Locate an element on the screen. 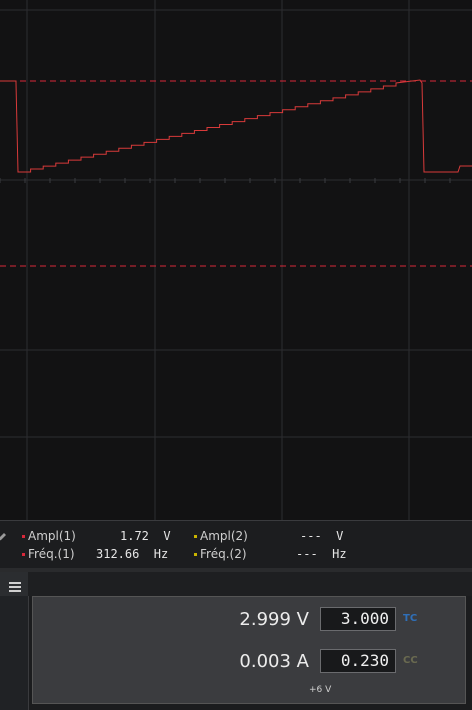 The height and width of the screenshot is (710, 472). current-setpoint-input: 0.230 is located at coordinates (358, 661).